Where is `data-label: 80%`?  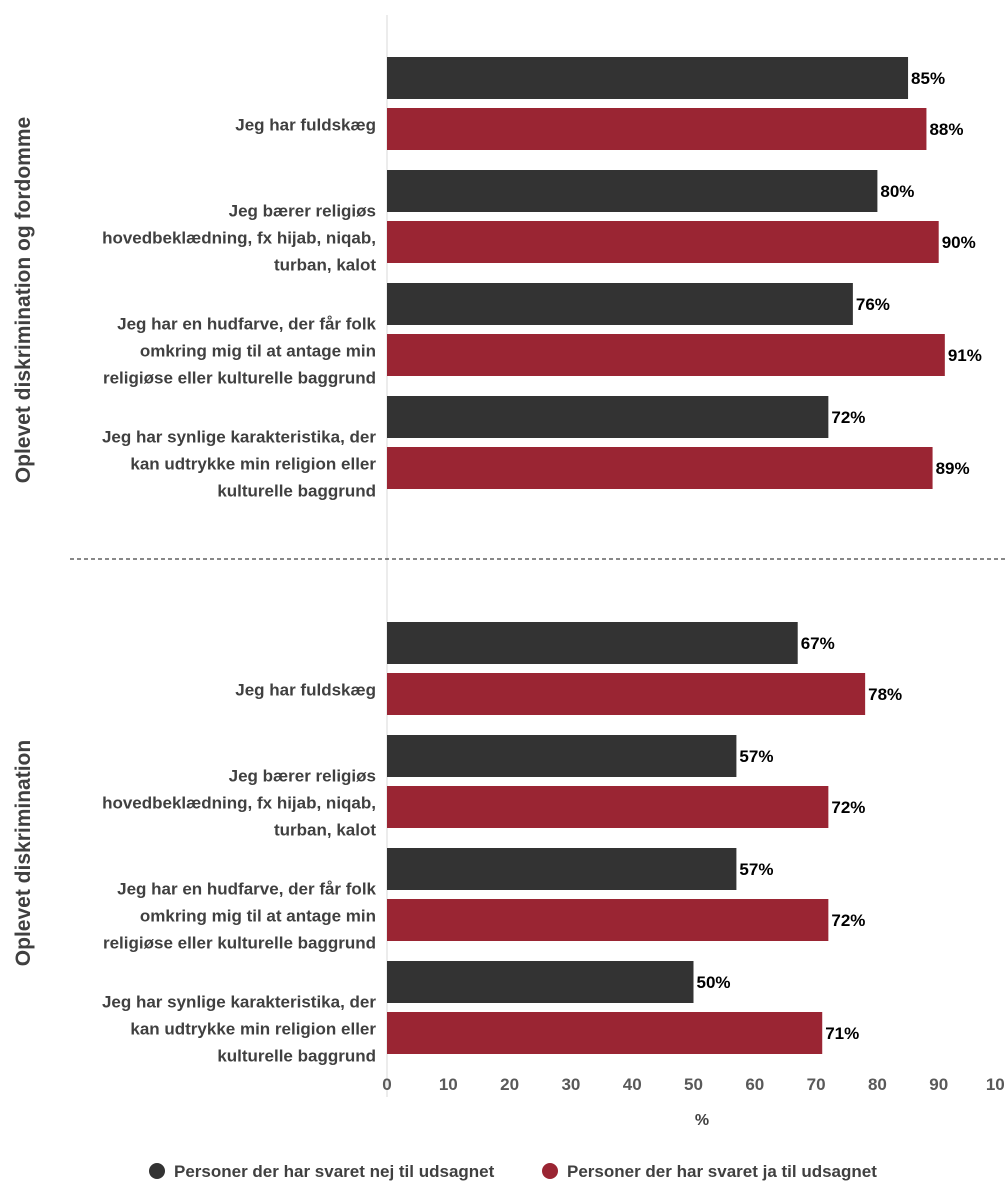
data-label: 80% is located at coordinates (897, 191).